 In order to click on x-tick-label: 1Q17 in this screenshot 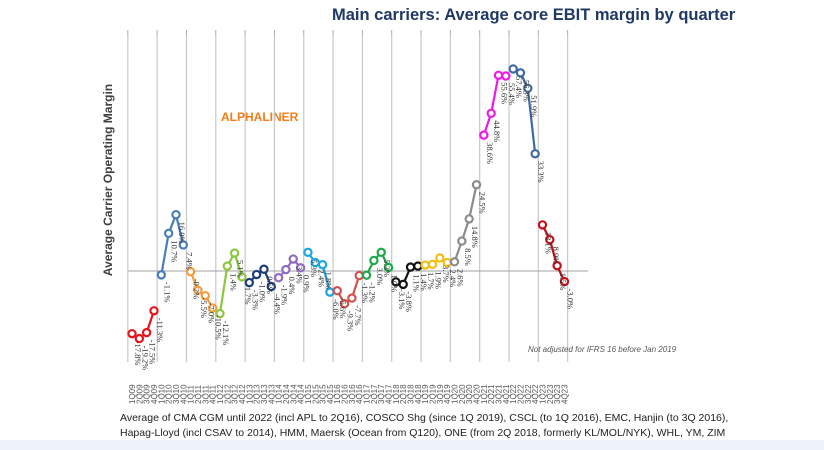, I will do `click(367, 394)`.